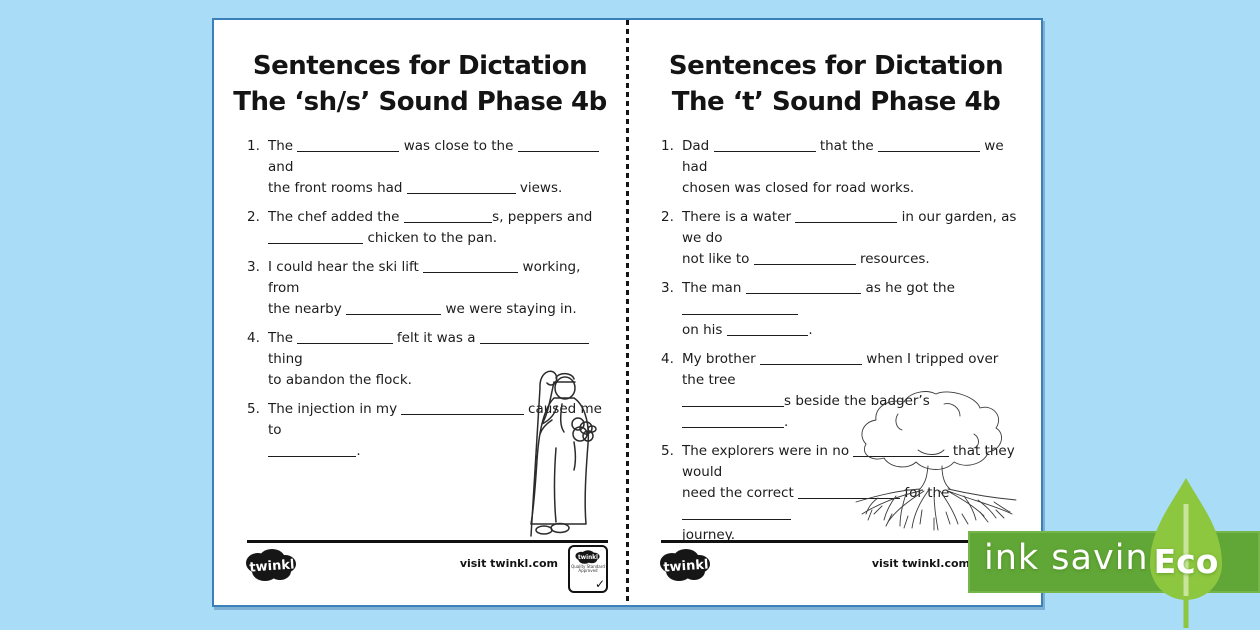 This screenshot has width=1260, height=634. I want to click on sentence-line: not like to resources., so click(806, 259).